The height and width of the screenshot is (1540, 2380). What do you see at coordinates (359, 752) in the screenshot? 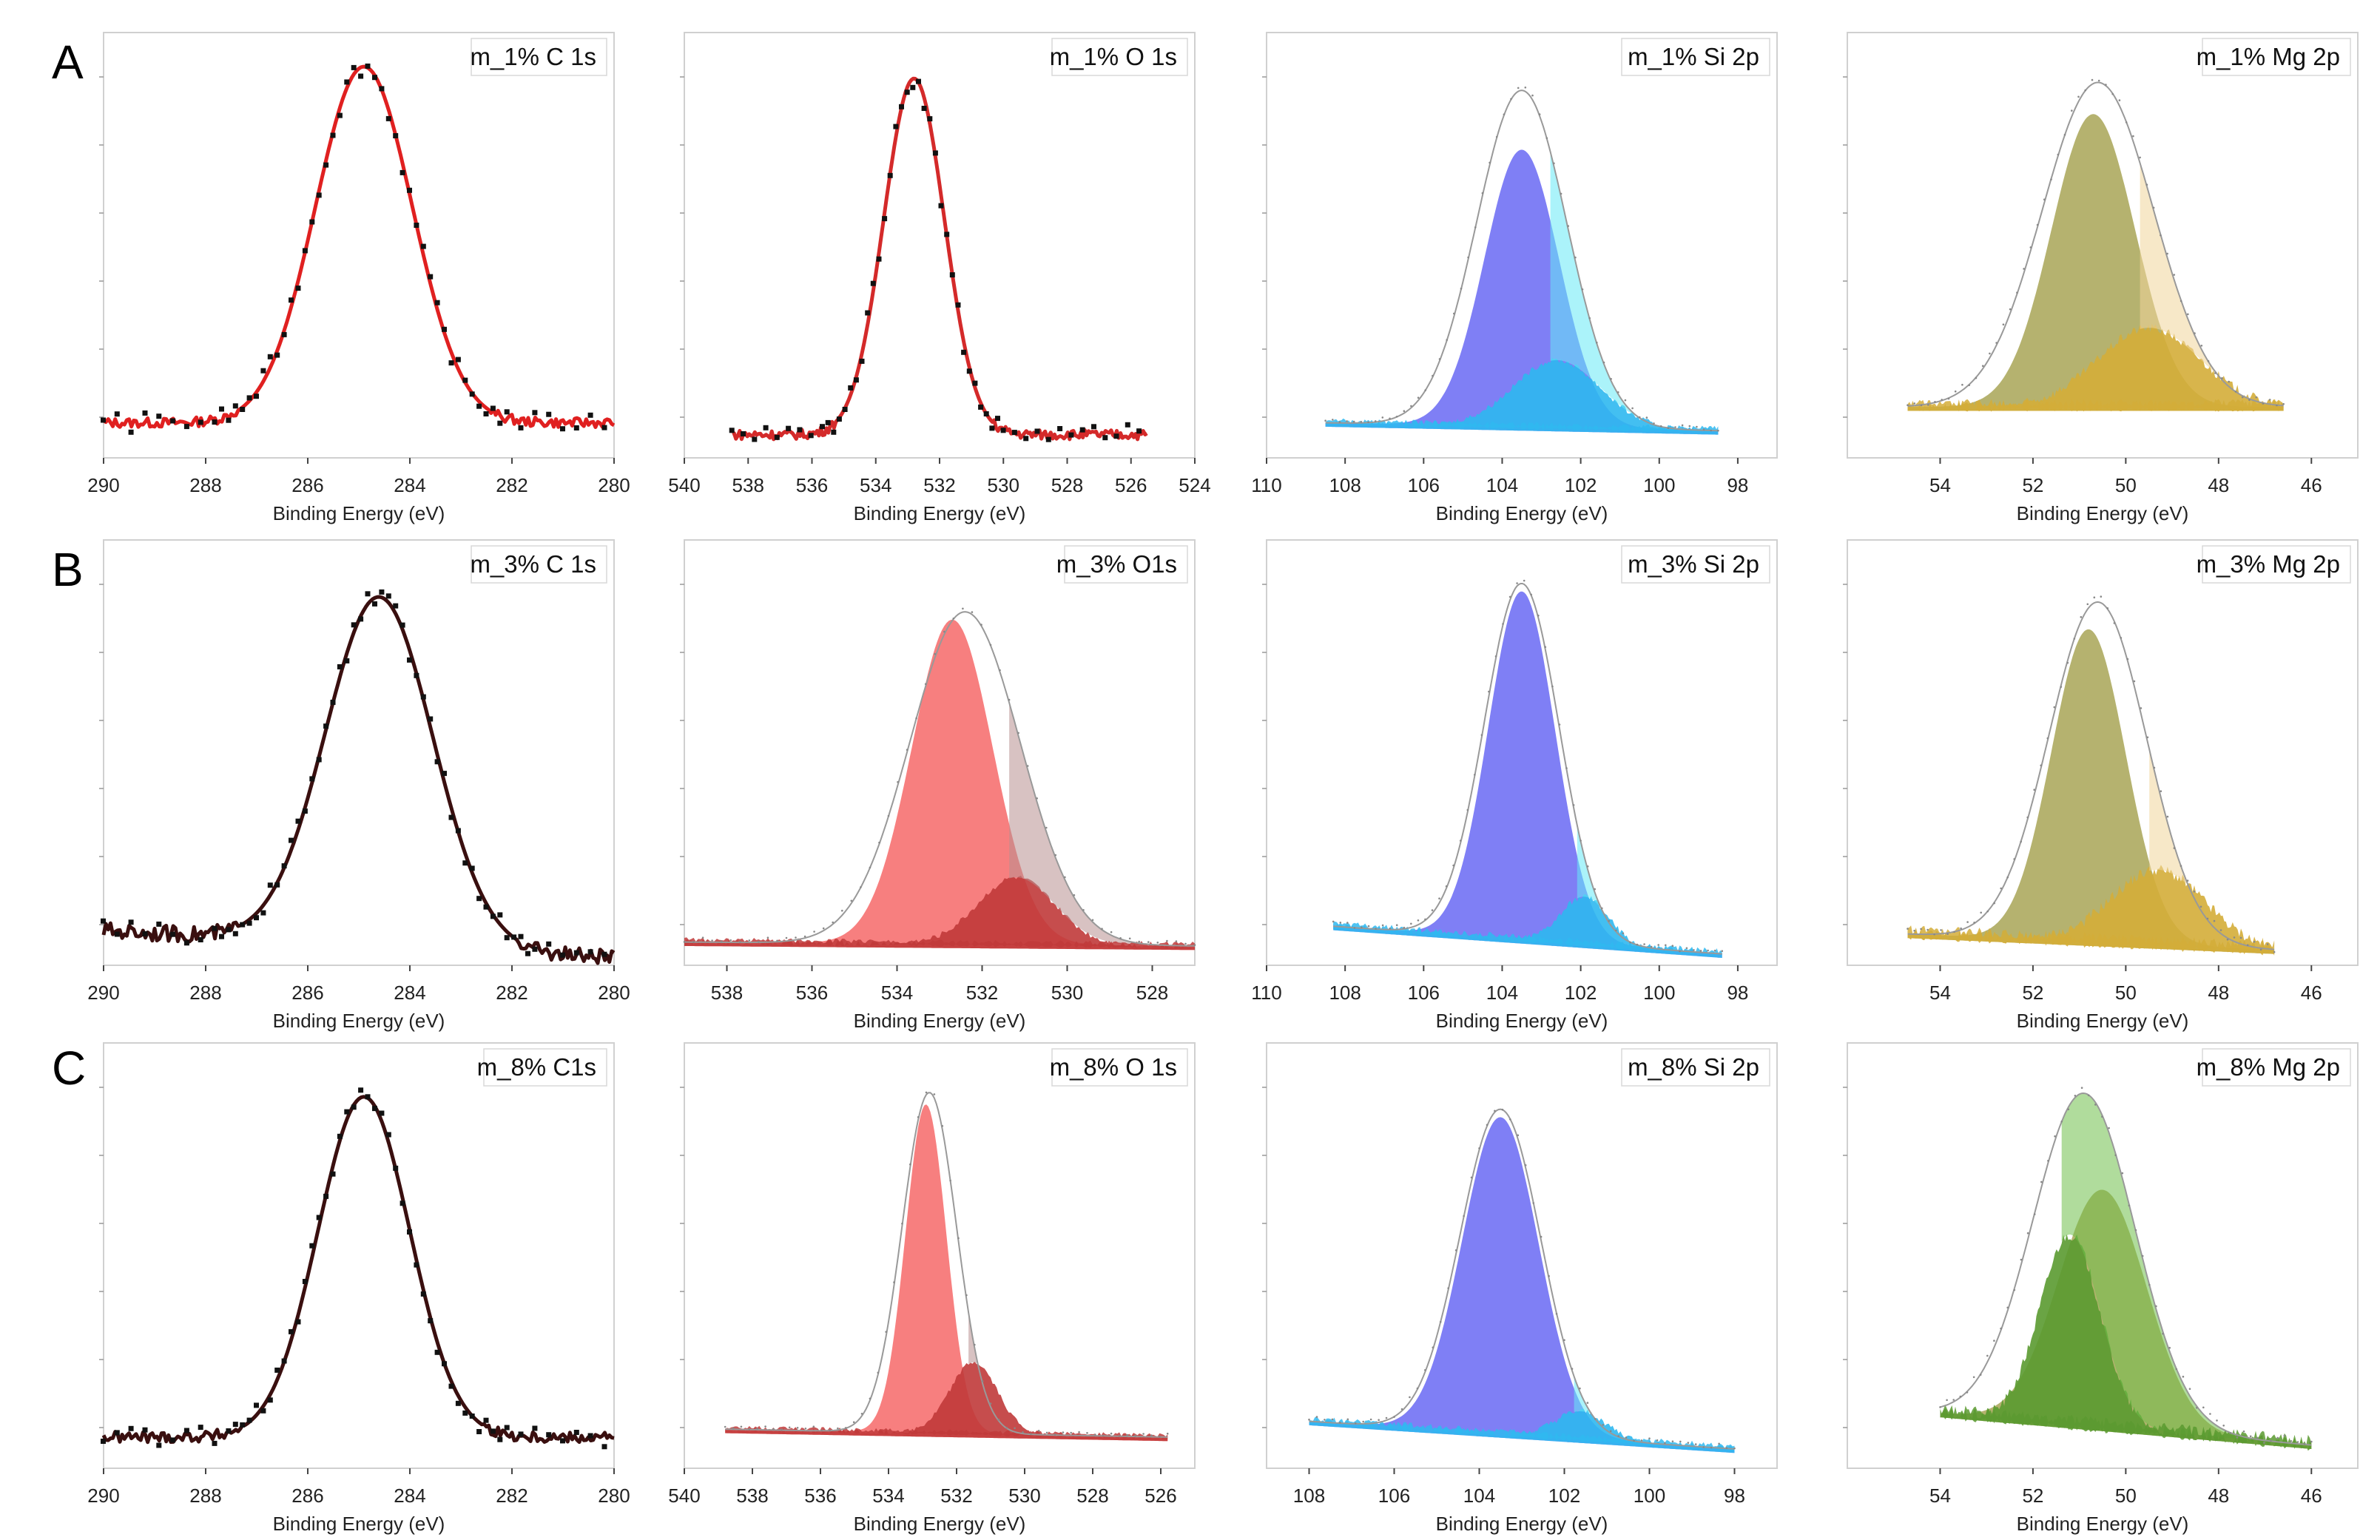
I see `plot-frame` at bounding box center [359, 752].